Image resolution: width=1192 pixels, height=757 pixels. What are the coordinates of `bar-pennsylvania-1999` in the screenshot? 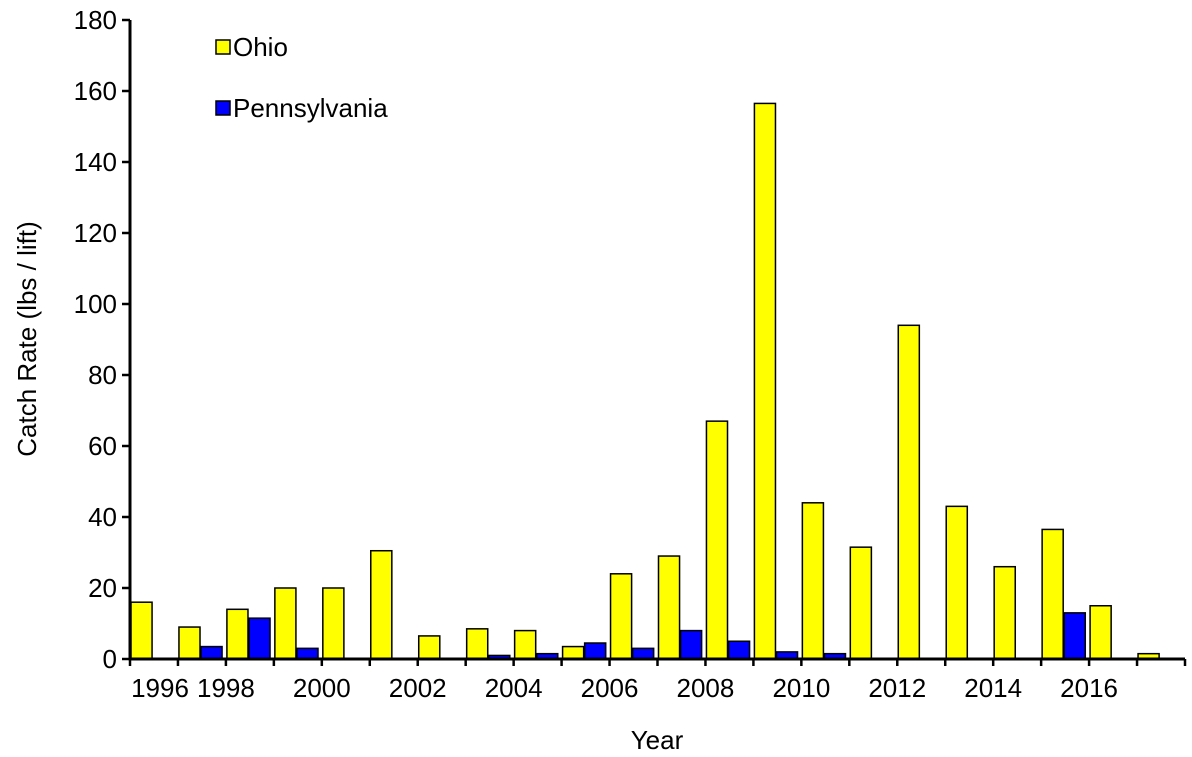 It's located at (307, 653).